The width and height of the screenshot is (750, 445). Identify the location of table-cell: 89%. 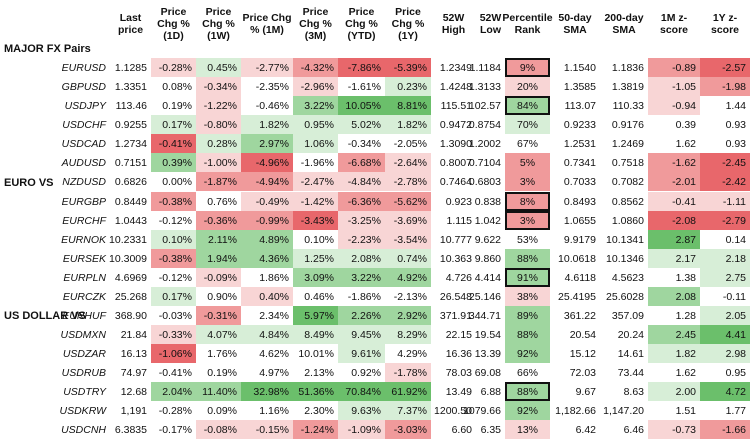
(527, 315).